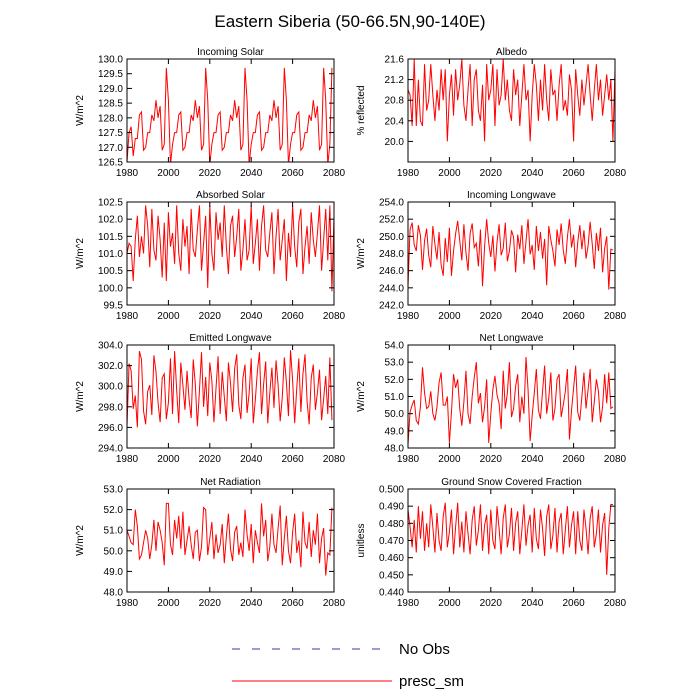 The width and height of the screenshot is (700, 700). I want to click on panel-title: Emitted Longwave, so click(230, 338).